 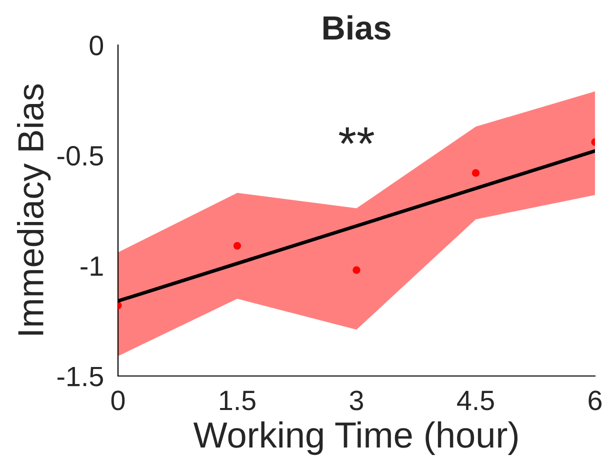 What do you see at coordinates (238, 400) in the screenshot?
I see `x-tick-label: 1.5` at bounding box center [238, 400].